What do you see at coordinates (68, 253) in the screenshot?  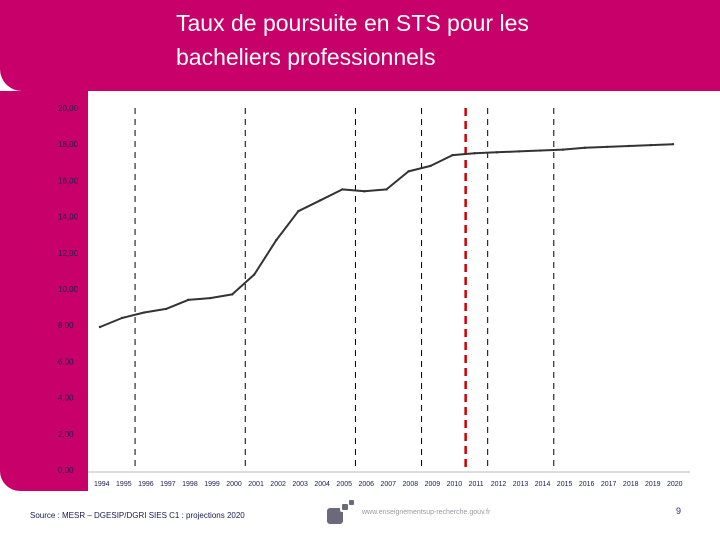 I see `y-tick-label: 12,00` at bounding box center [68, 253].